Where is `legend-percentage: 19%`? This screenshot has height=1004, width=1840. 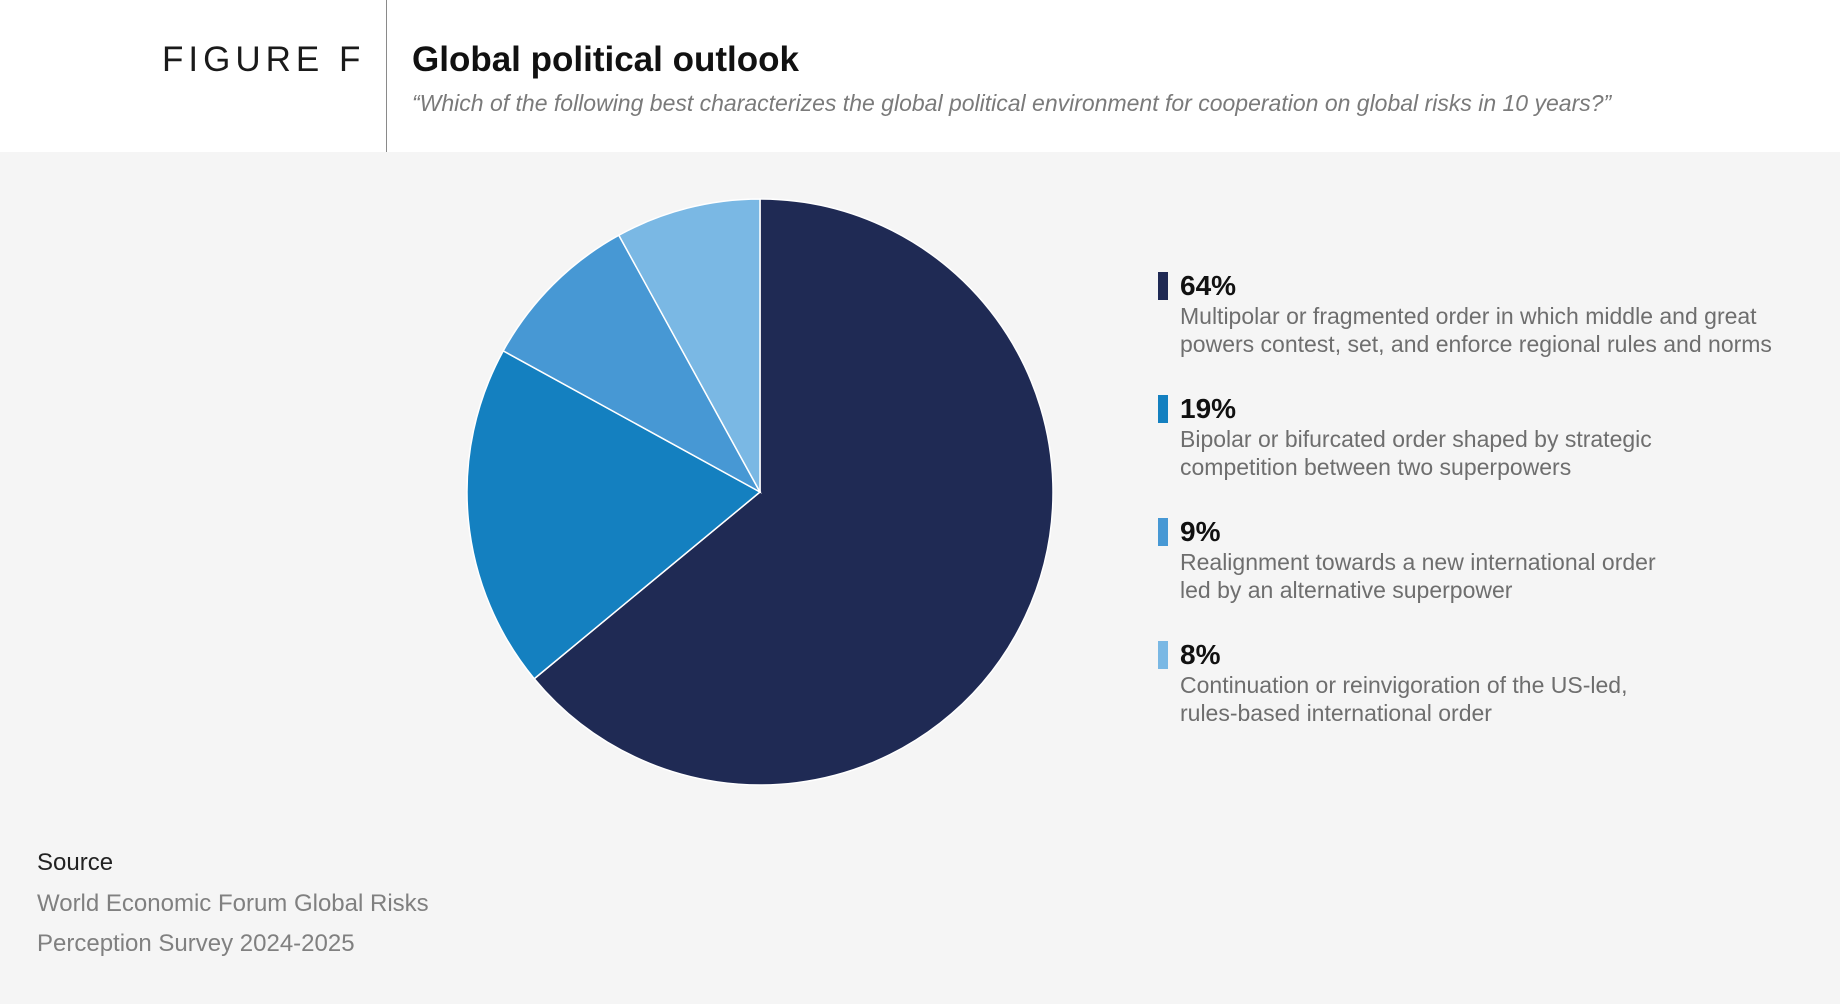
legend-percentage: 19% is located at coordinates (1208, 408).